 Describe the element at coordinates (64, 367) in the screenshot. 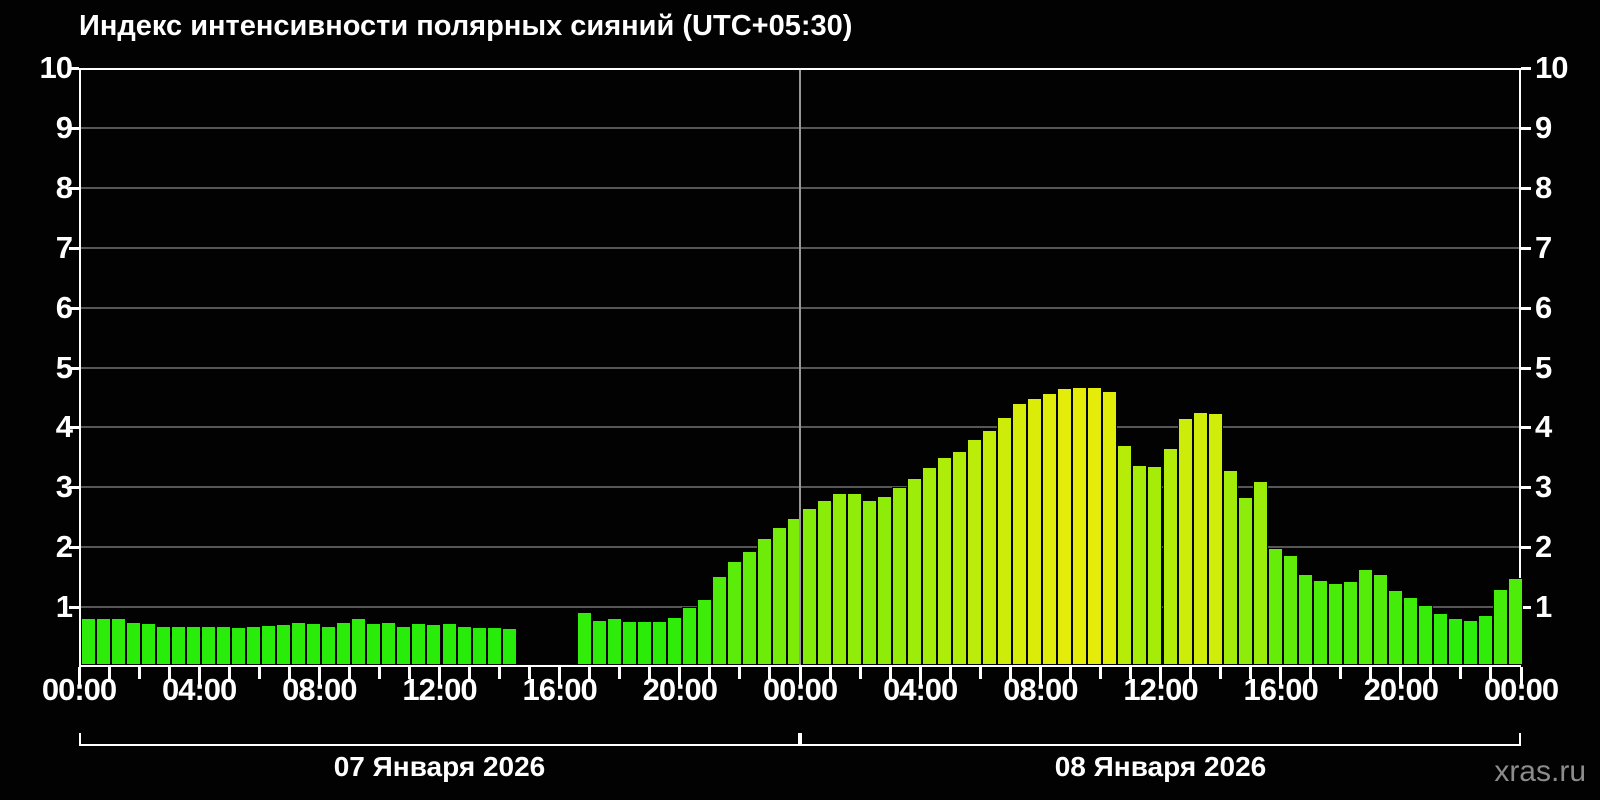

I see `y-axis-label: 5` at that location.